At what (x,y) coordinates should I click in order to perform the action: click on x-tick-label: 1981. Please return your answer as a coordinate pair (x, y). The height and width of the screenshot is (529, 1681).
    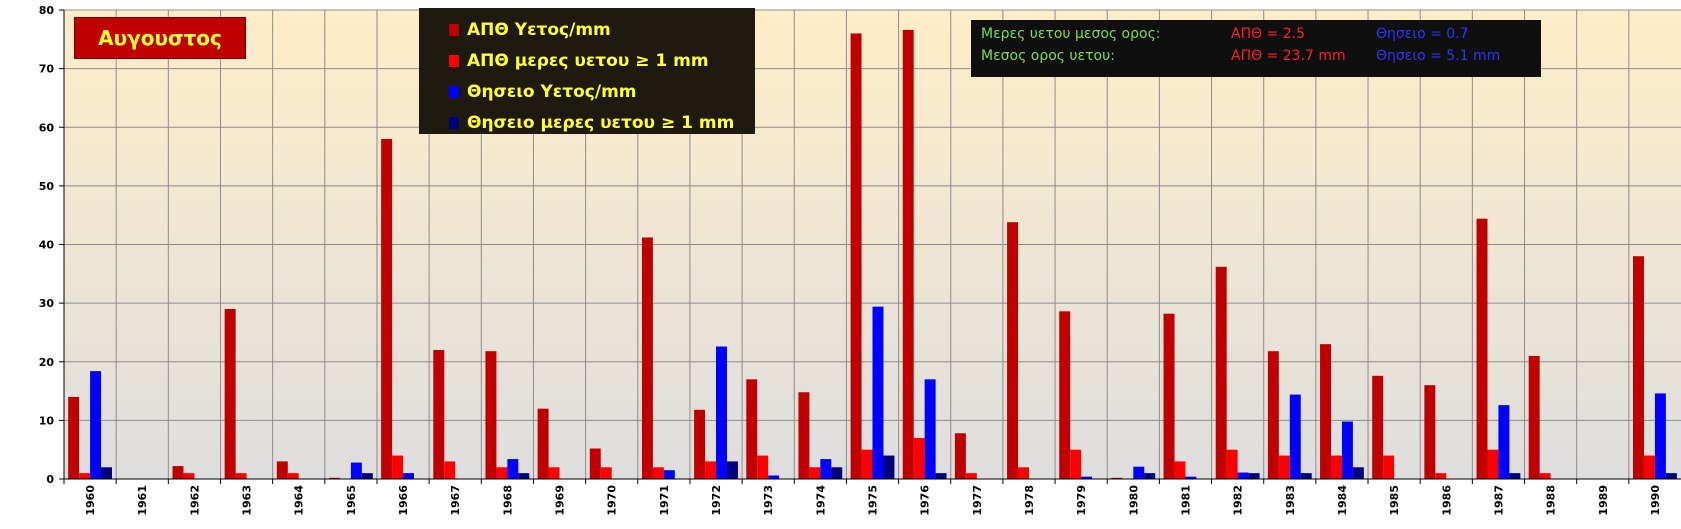
    Looking at the image, I should click on (1185, 500).